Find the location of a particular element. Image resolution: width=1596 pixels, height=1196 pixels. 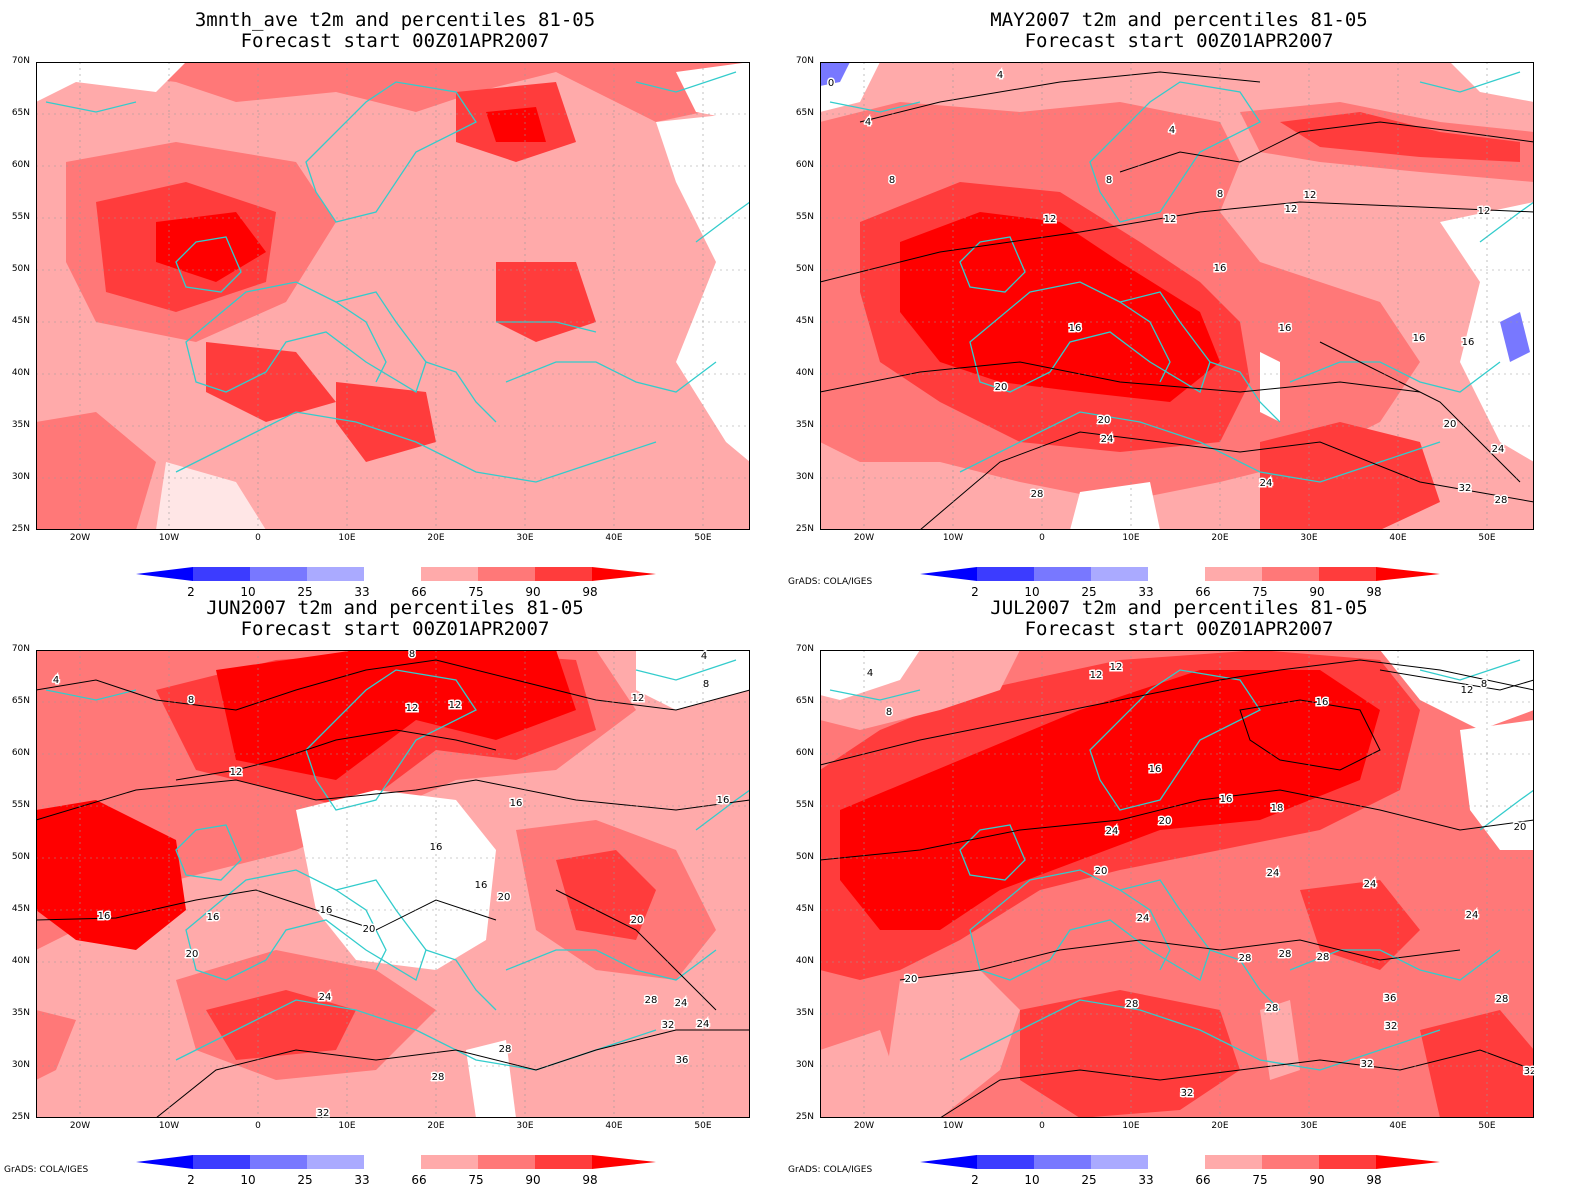

contour-label: 18 is located at coordinates (1277, 808).